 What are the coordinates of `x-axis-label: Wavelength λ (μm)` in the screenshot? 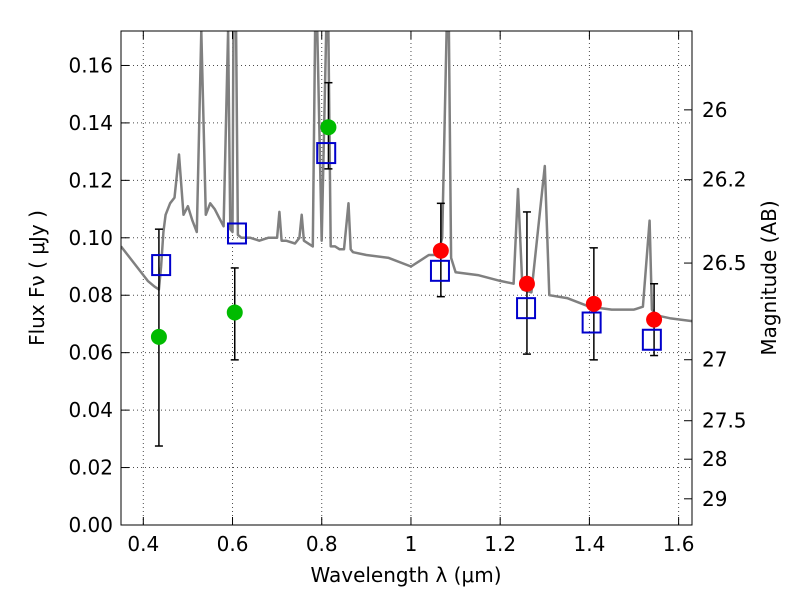 It's located at (405, 575).